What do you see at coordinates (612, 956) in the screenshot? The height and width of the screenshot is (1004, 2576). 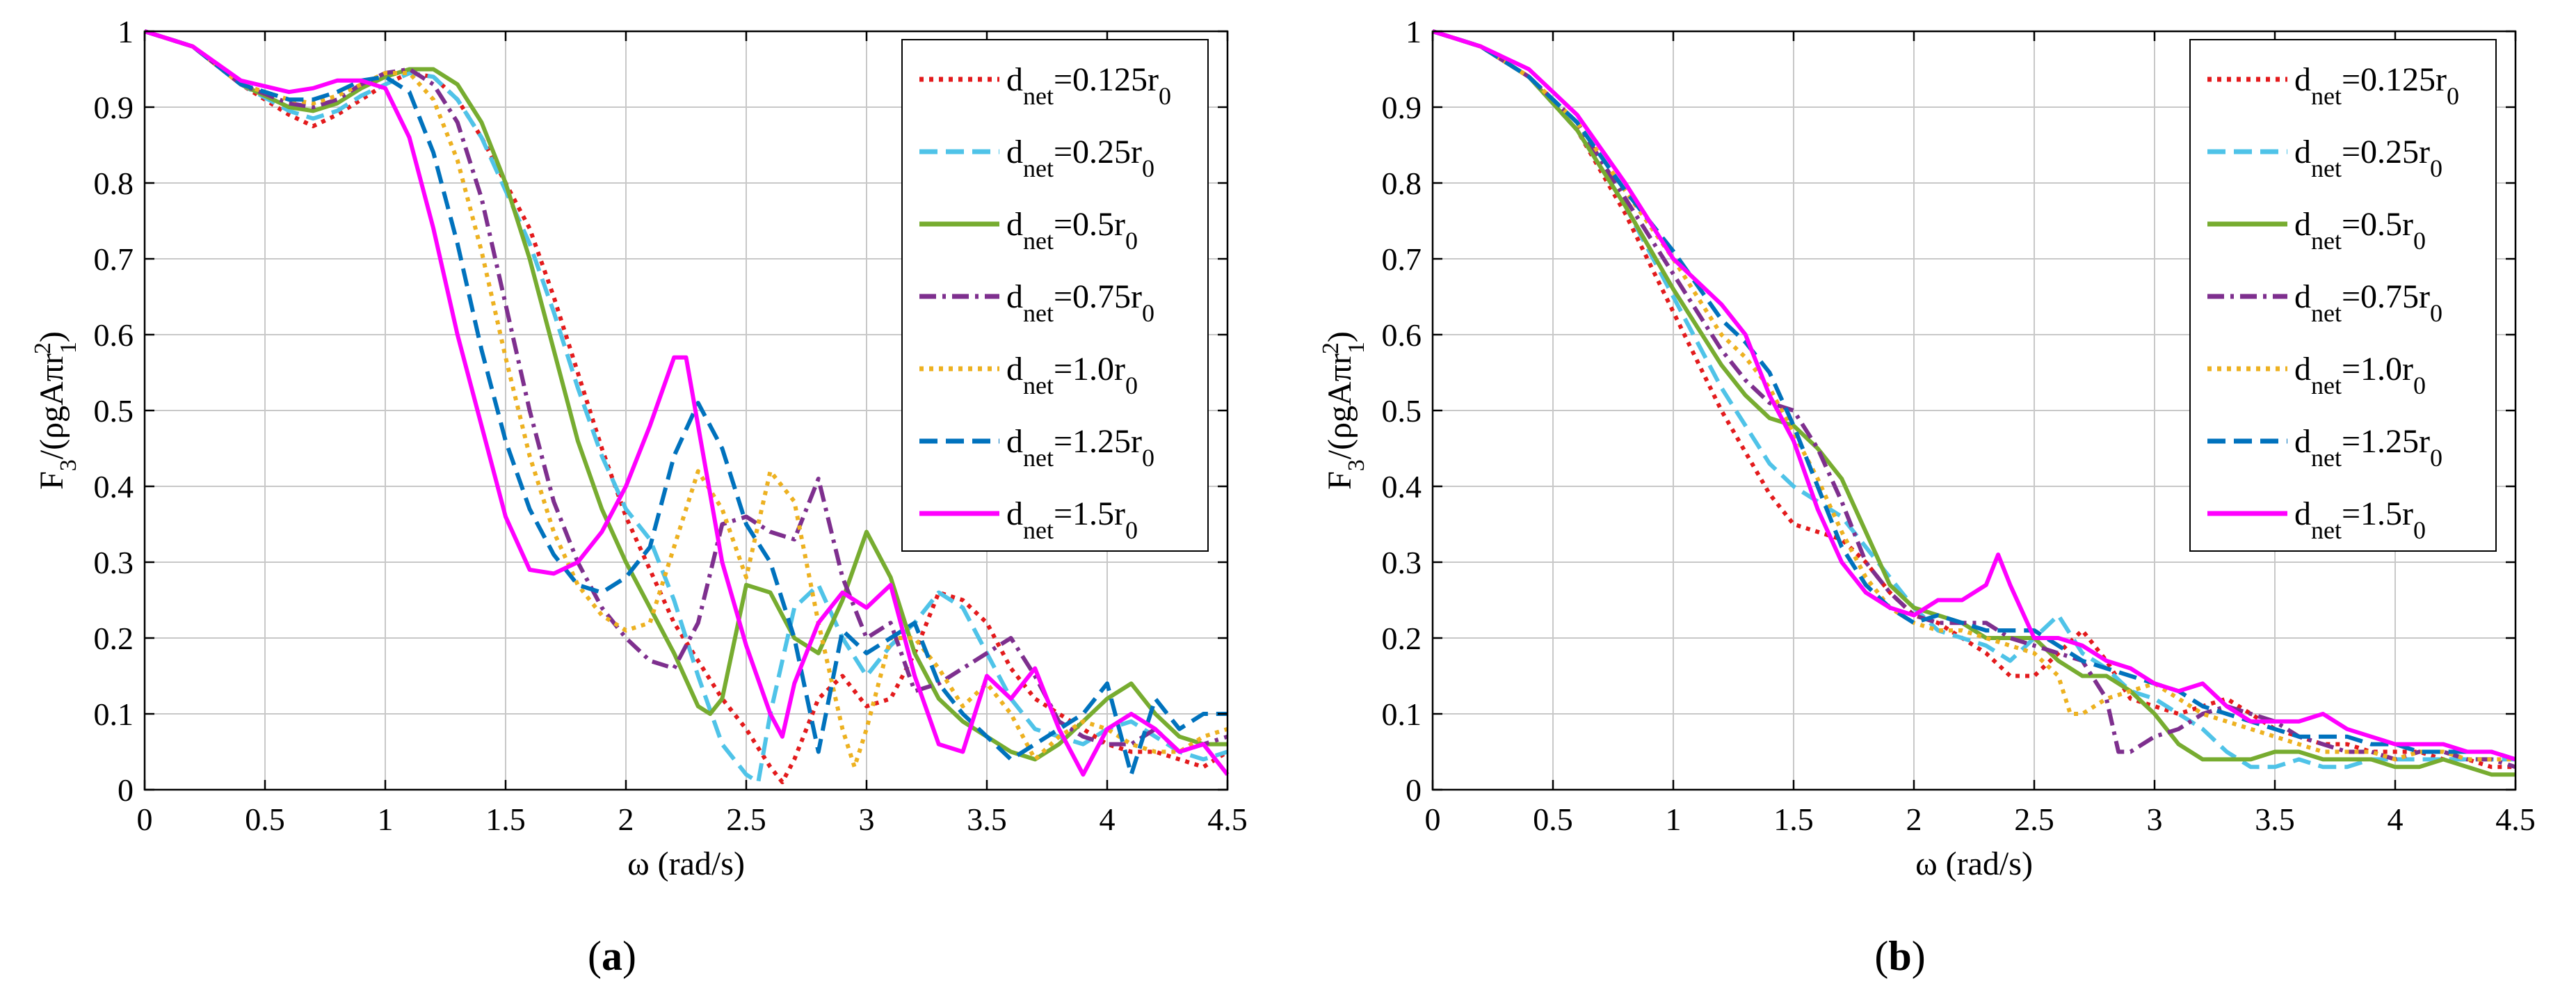 I see `panel-label-a: (a)` at bounding box center [612, 956].